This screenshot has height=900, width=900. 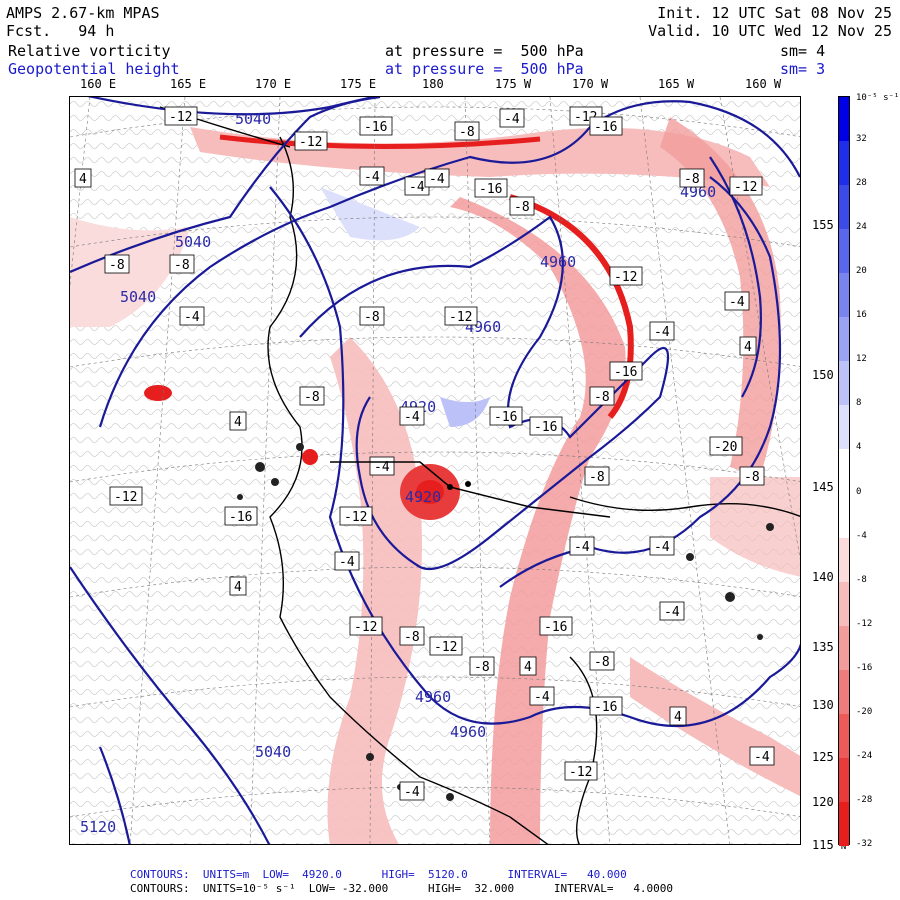 I want to click on longitude-label: 175 W, so click(x=513, y=84).